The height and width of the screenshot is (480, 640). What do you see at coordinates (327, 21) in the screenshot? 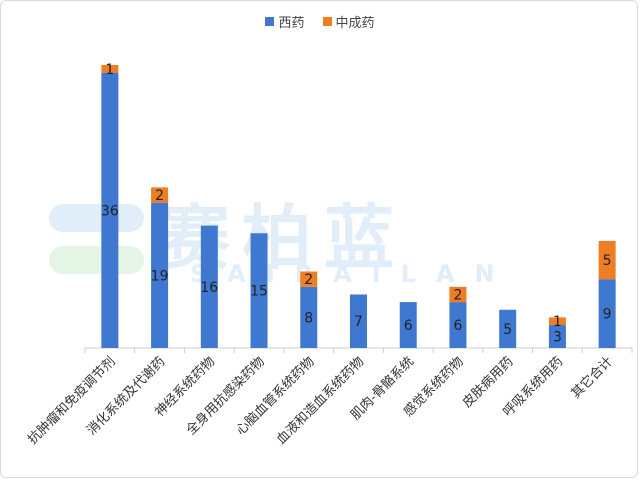
I see `legend-swatch-chinese` at bounding box center [327, 21].